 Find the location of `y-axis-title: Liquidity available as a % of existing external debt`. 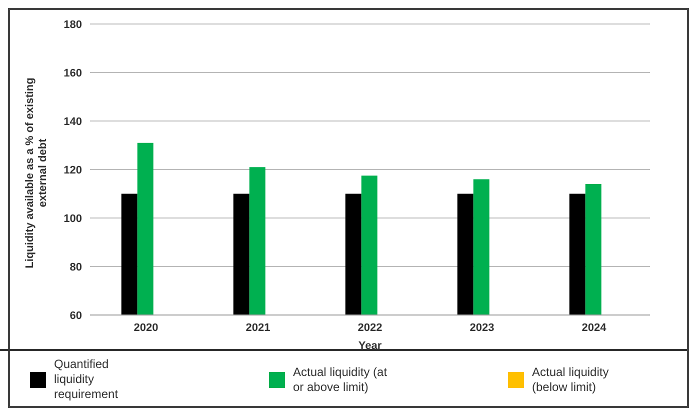

y-axis-title: Liquidity available as a % of existing external debt is located at coordinates (37, 173).